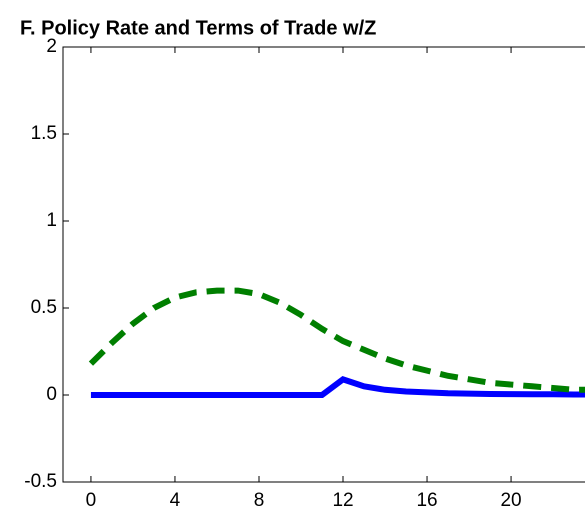 The width and height of the screenshot is (585, 516). Describe the element at coordinates (510, 500) in the screenshot. I see `x-tick-label: 20` at that location.